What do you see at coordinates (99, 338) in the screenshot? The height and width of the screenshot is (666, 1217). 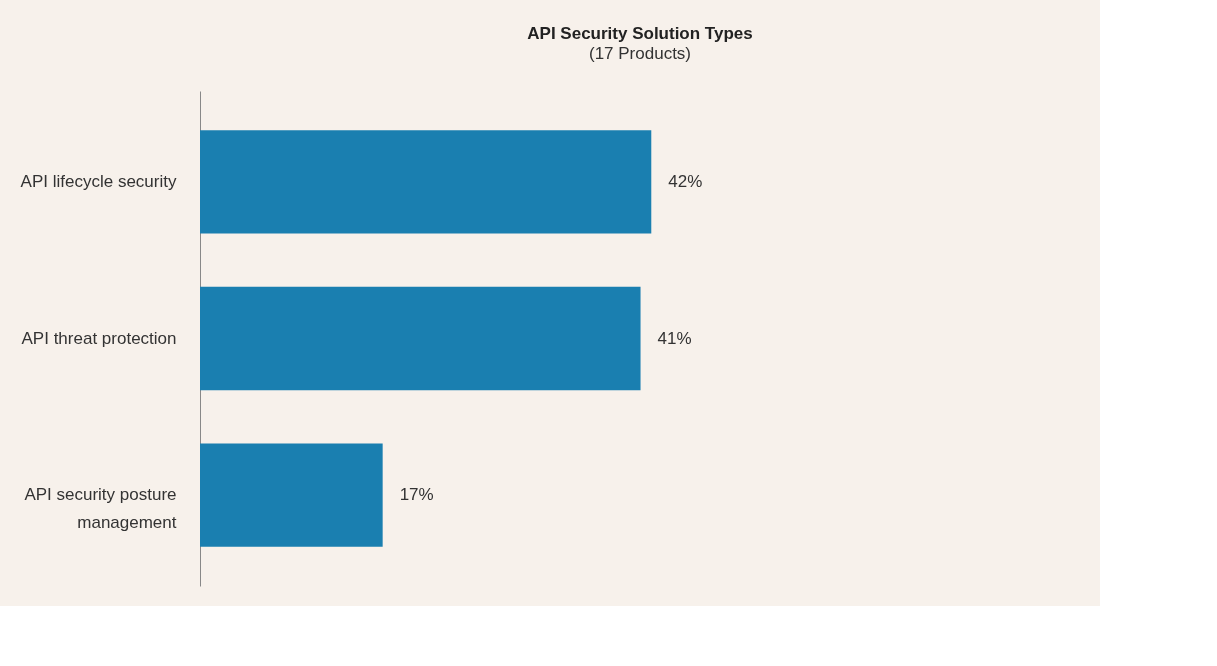 I see `y-tick-label: API threat protection` at bounding box center [99, 338].